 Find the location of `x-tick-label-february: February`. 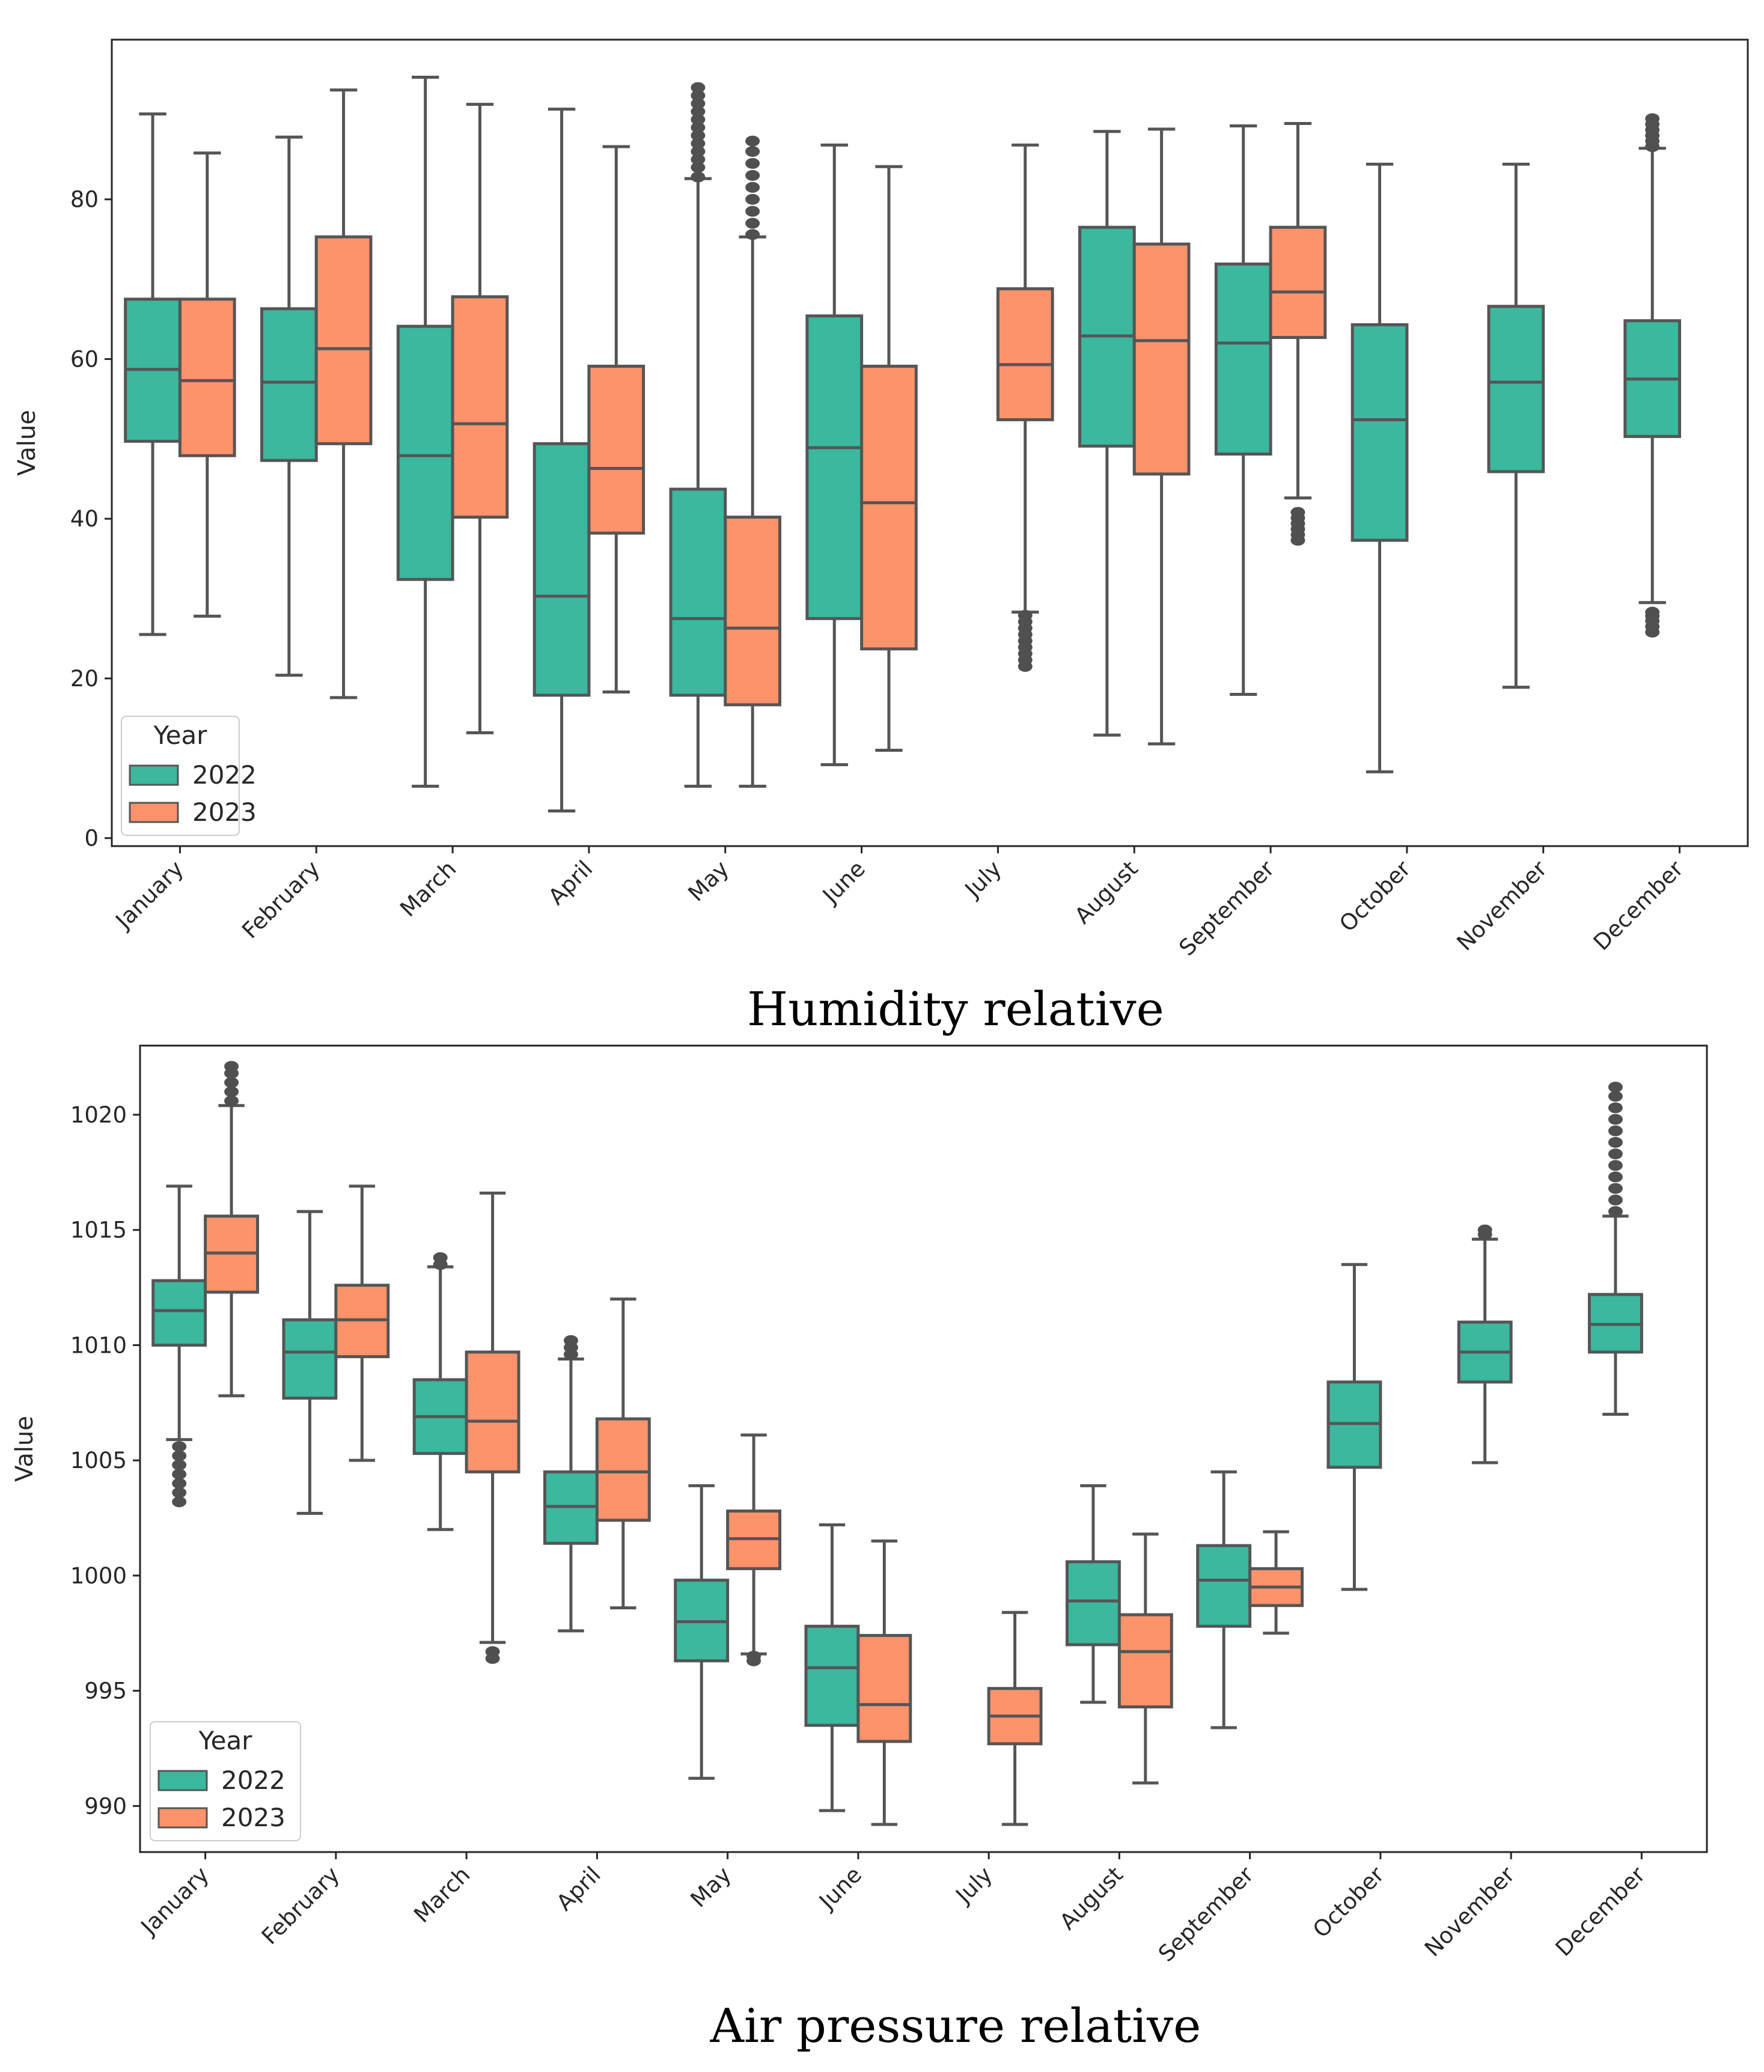

x-tick-label-february: February is located at coordinates (300, 1905).